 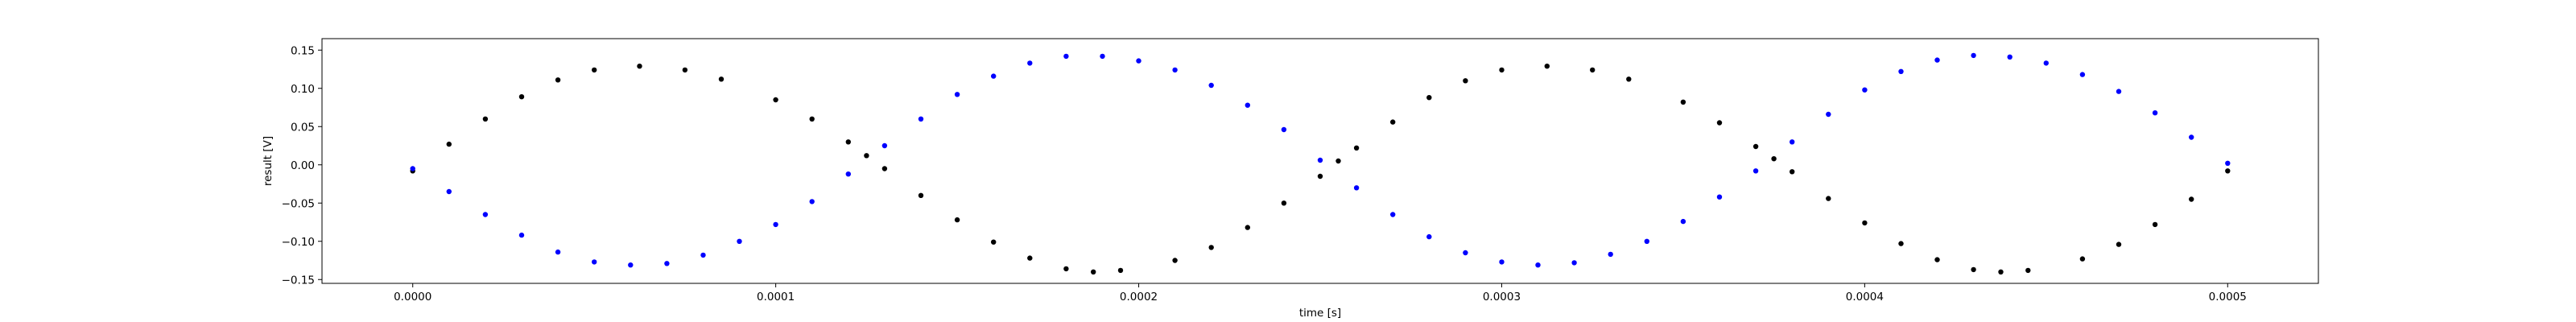 What do you see at coordinates (303, 127) in the screenshot?
I see `y-tick-label: 0.05` at bounding box center [303, 127].